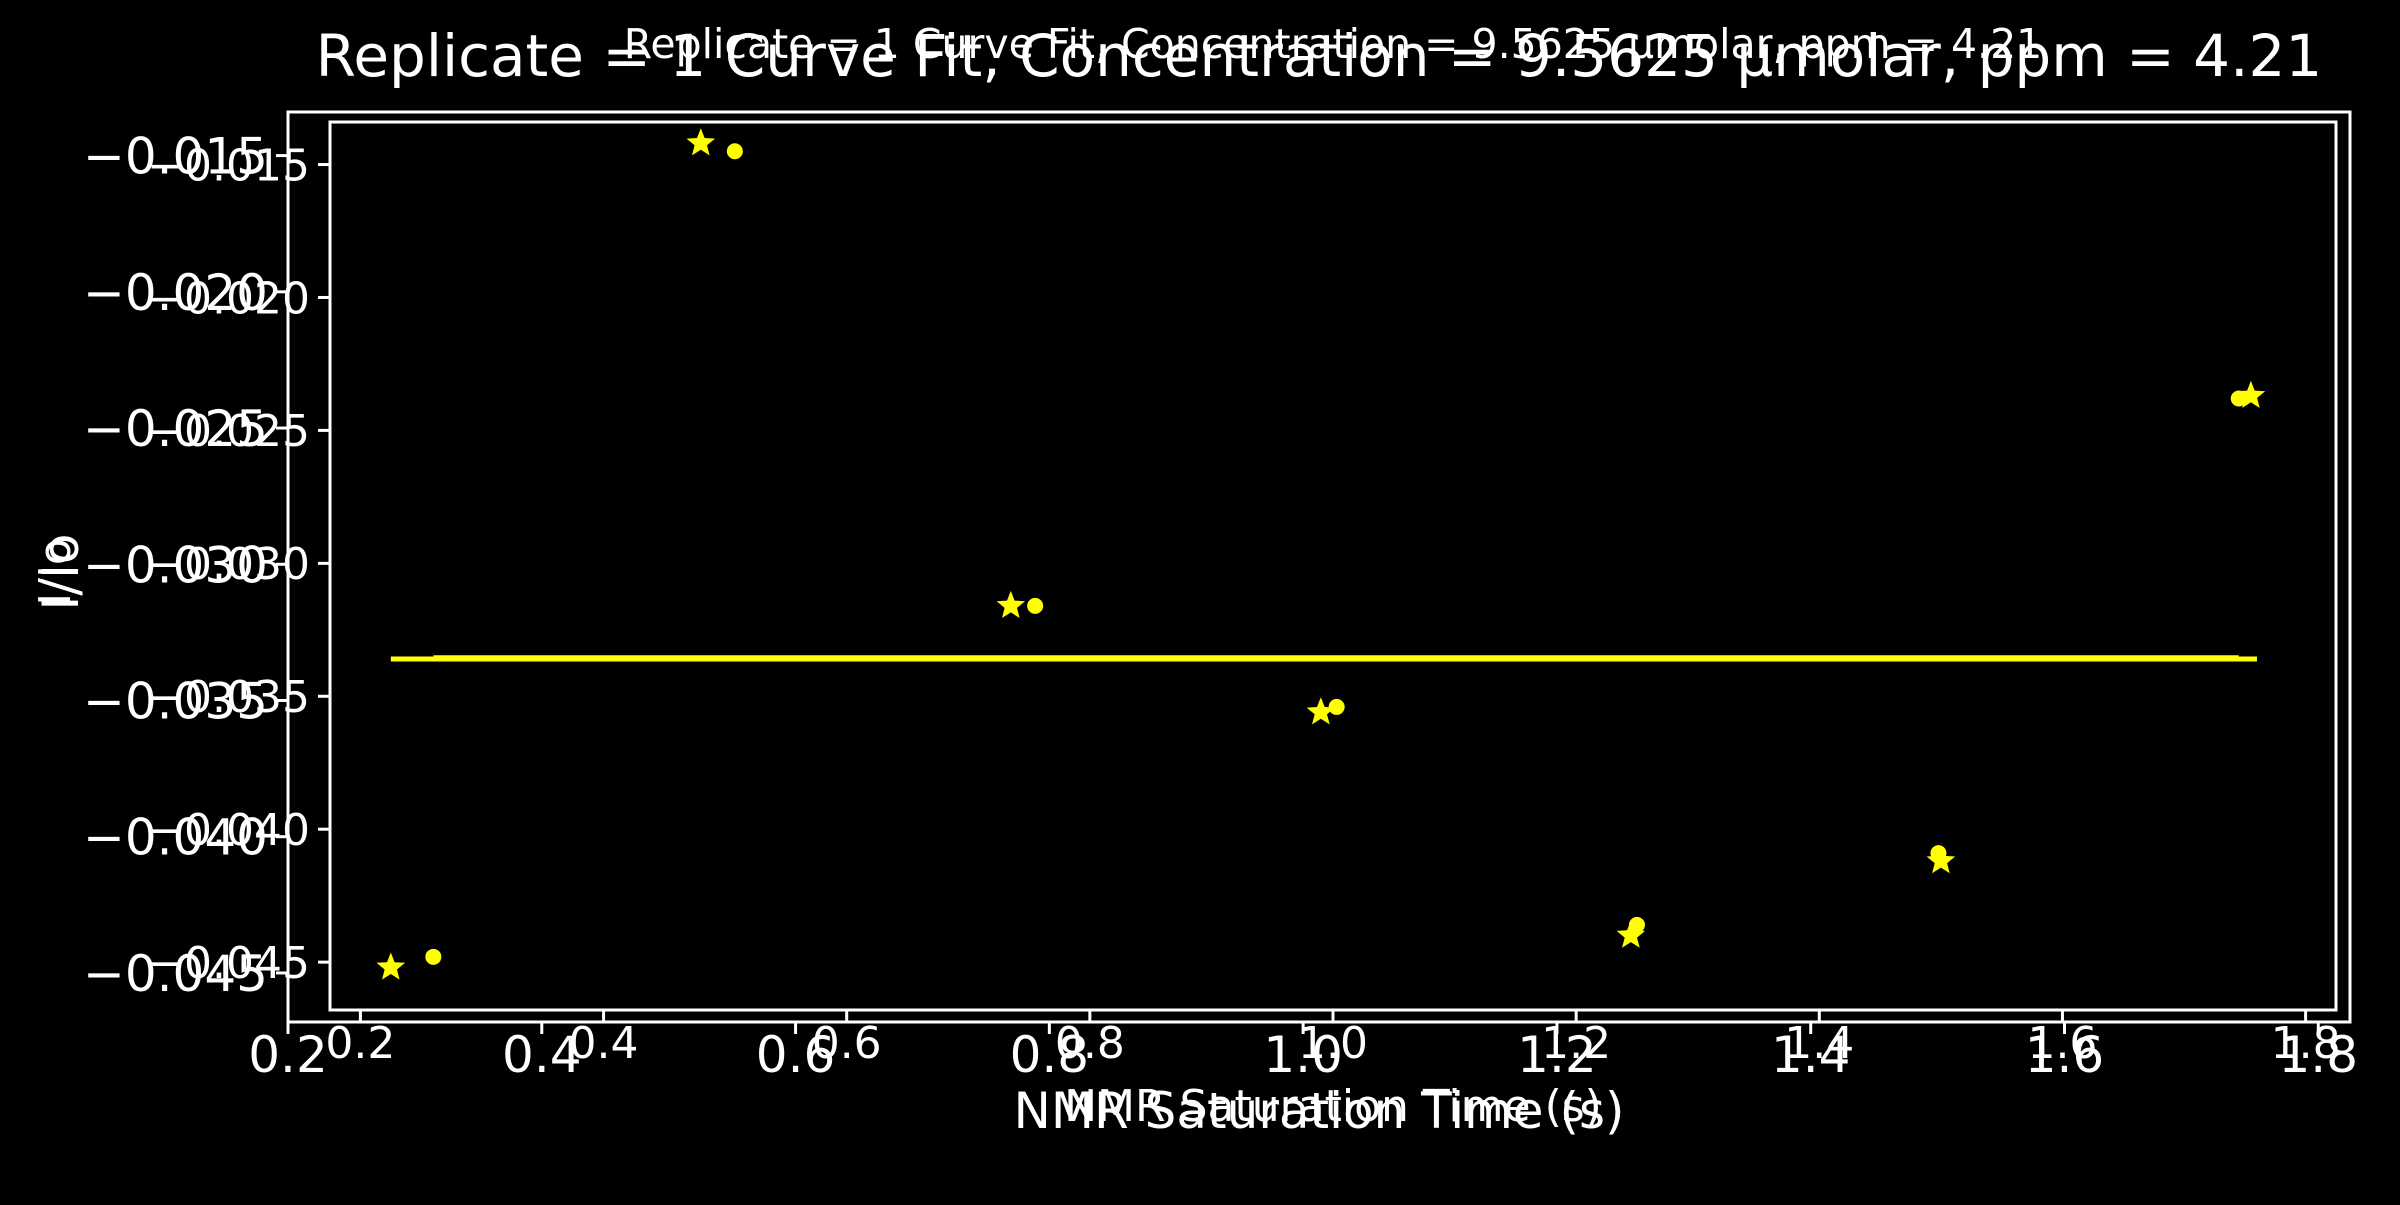  Describe the element at coordinates (228, 298) in the screenshot. I see `y-tick-label-1: −0.020` at that location.